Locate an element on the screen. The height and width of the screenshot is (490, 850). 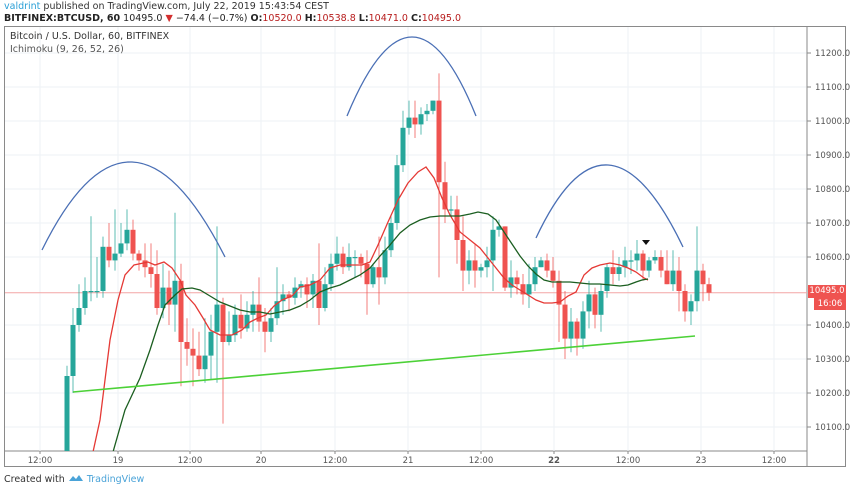
close-value: 10495.0 is located at coordinates (441, 18).